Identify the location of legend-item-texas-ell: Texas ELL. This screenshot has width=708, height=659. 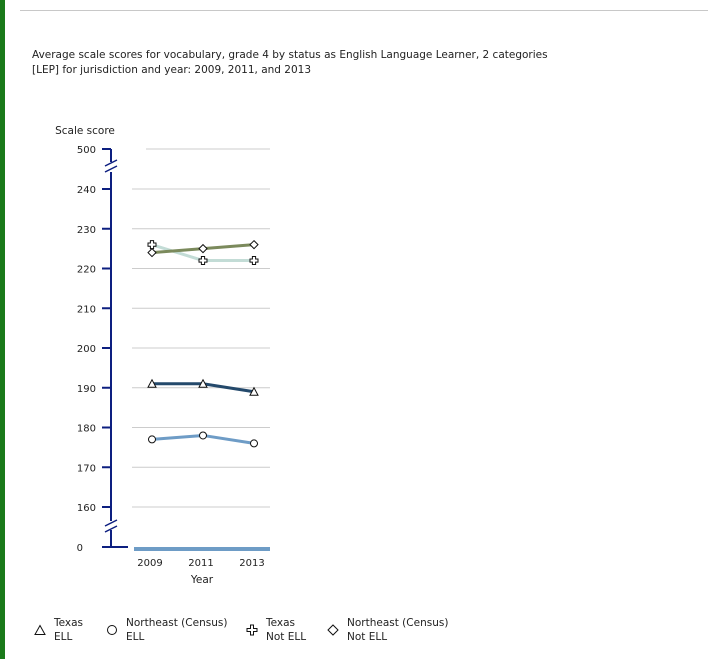
(58, 630).